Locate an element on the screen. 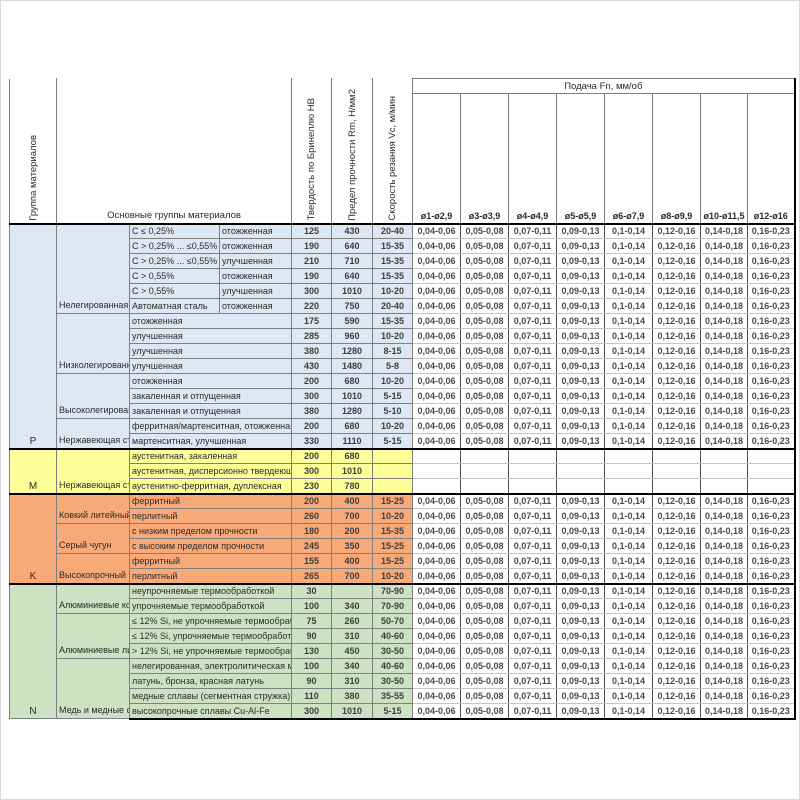  cutting-speed-col-header-label: Скорость резания Vc, м/мин is located at coordinates (393, 158).